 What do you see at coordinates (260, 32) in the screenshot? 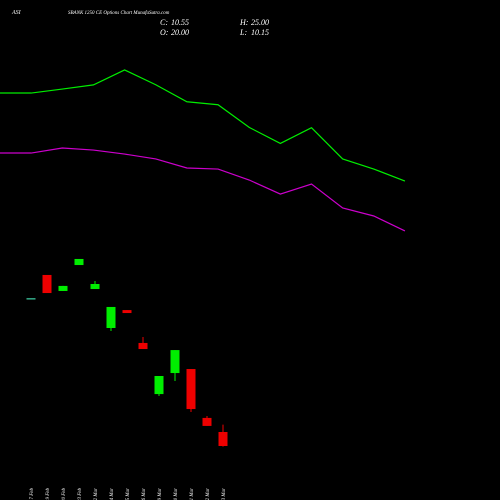
I see `quote-value: 10.15` at bounding box center [260, 32].